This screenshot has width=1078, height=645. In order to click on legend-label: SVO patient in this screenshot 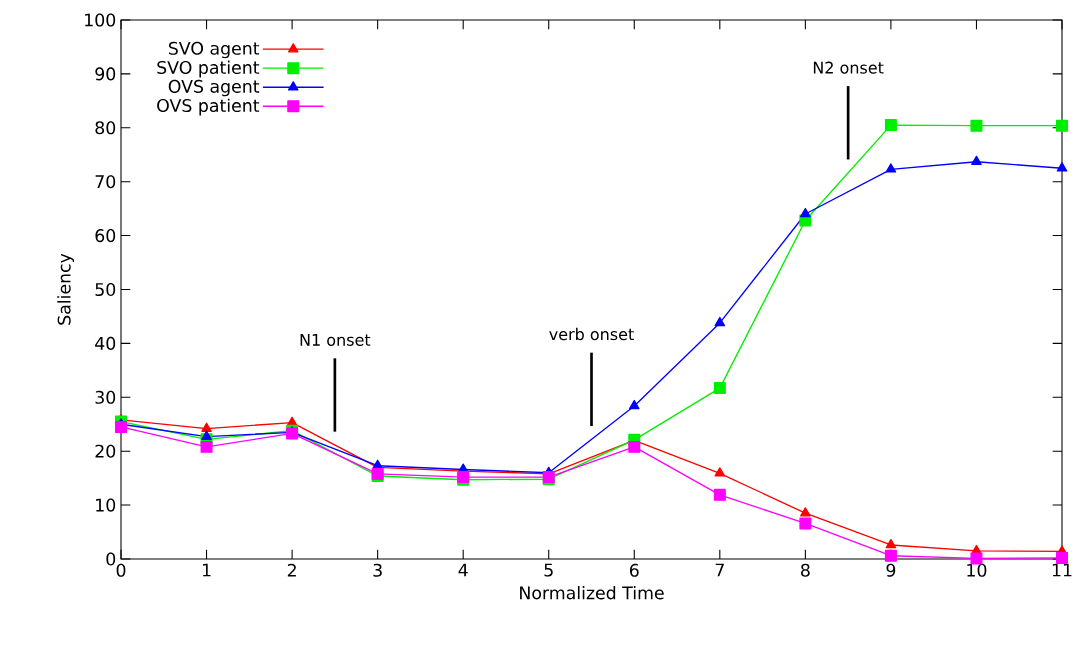, I will do `click(208, 69)`.